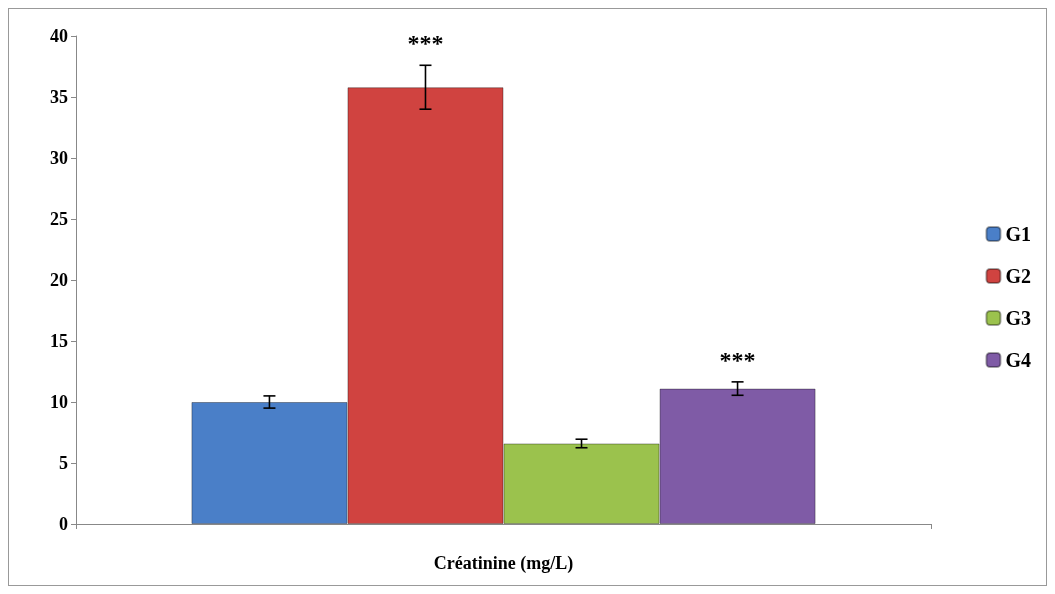  What do you see at coordinates (59, 402) in the screenshot?
I see `y-tick-label: 10` at bounding box center [59, 402].